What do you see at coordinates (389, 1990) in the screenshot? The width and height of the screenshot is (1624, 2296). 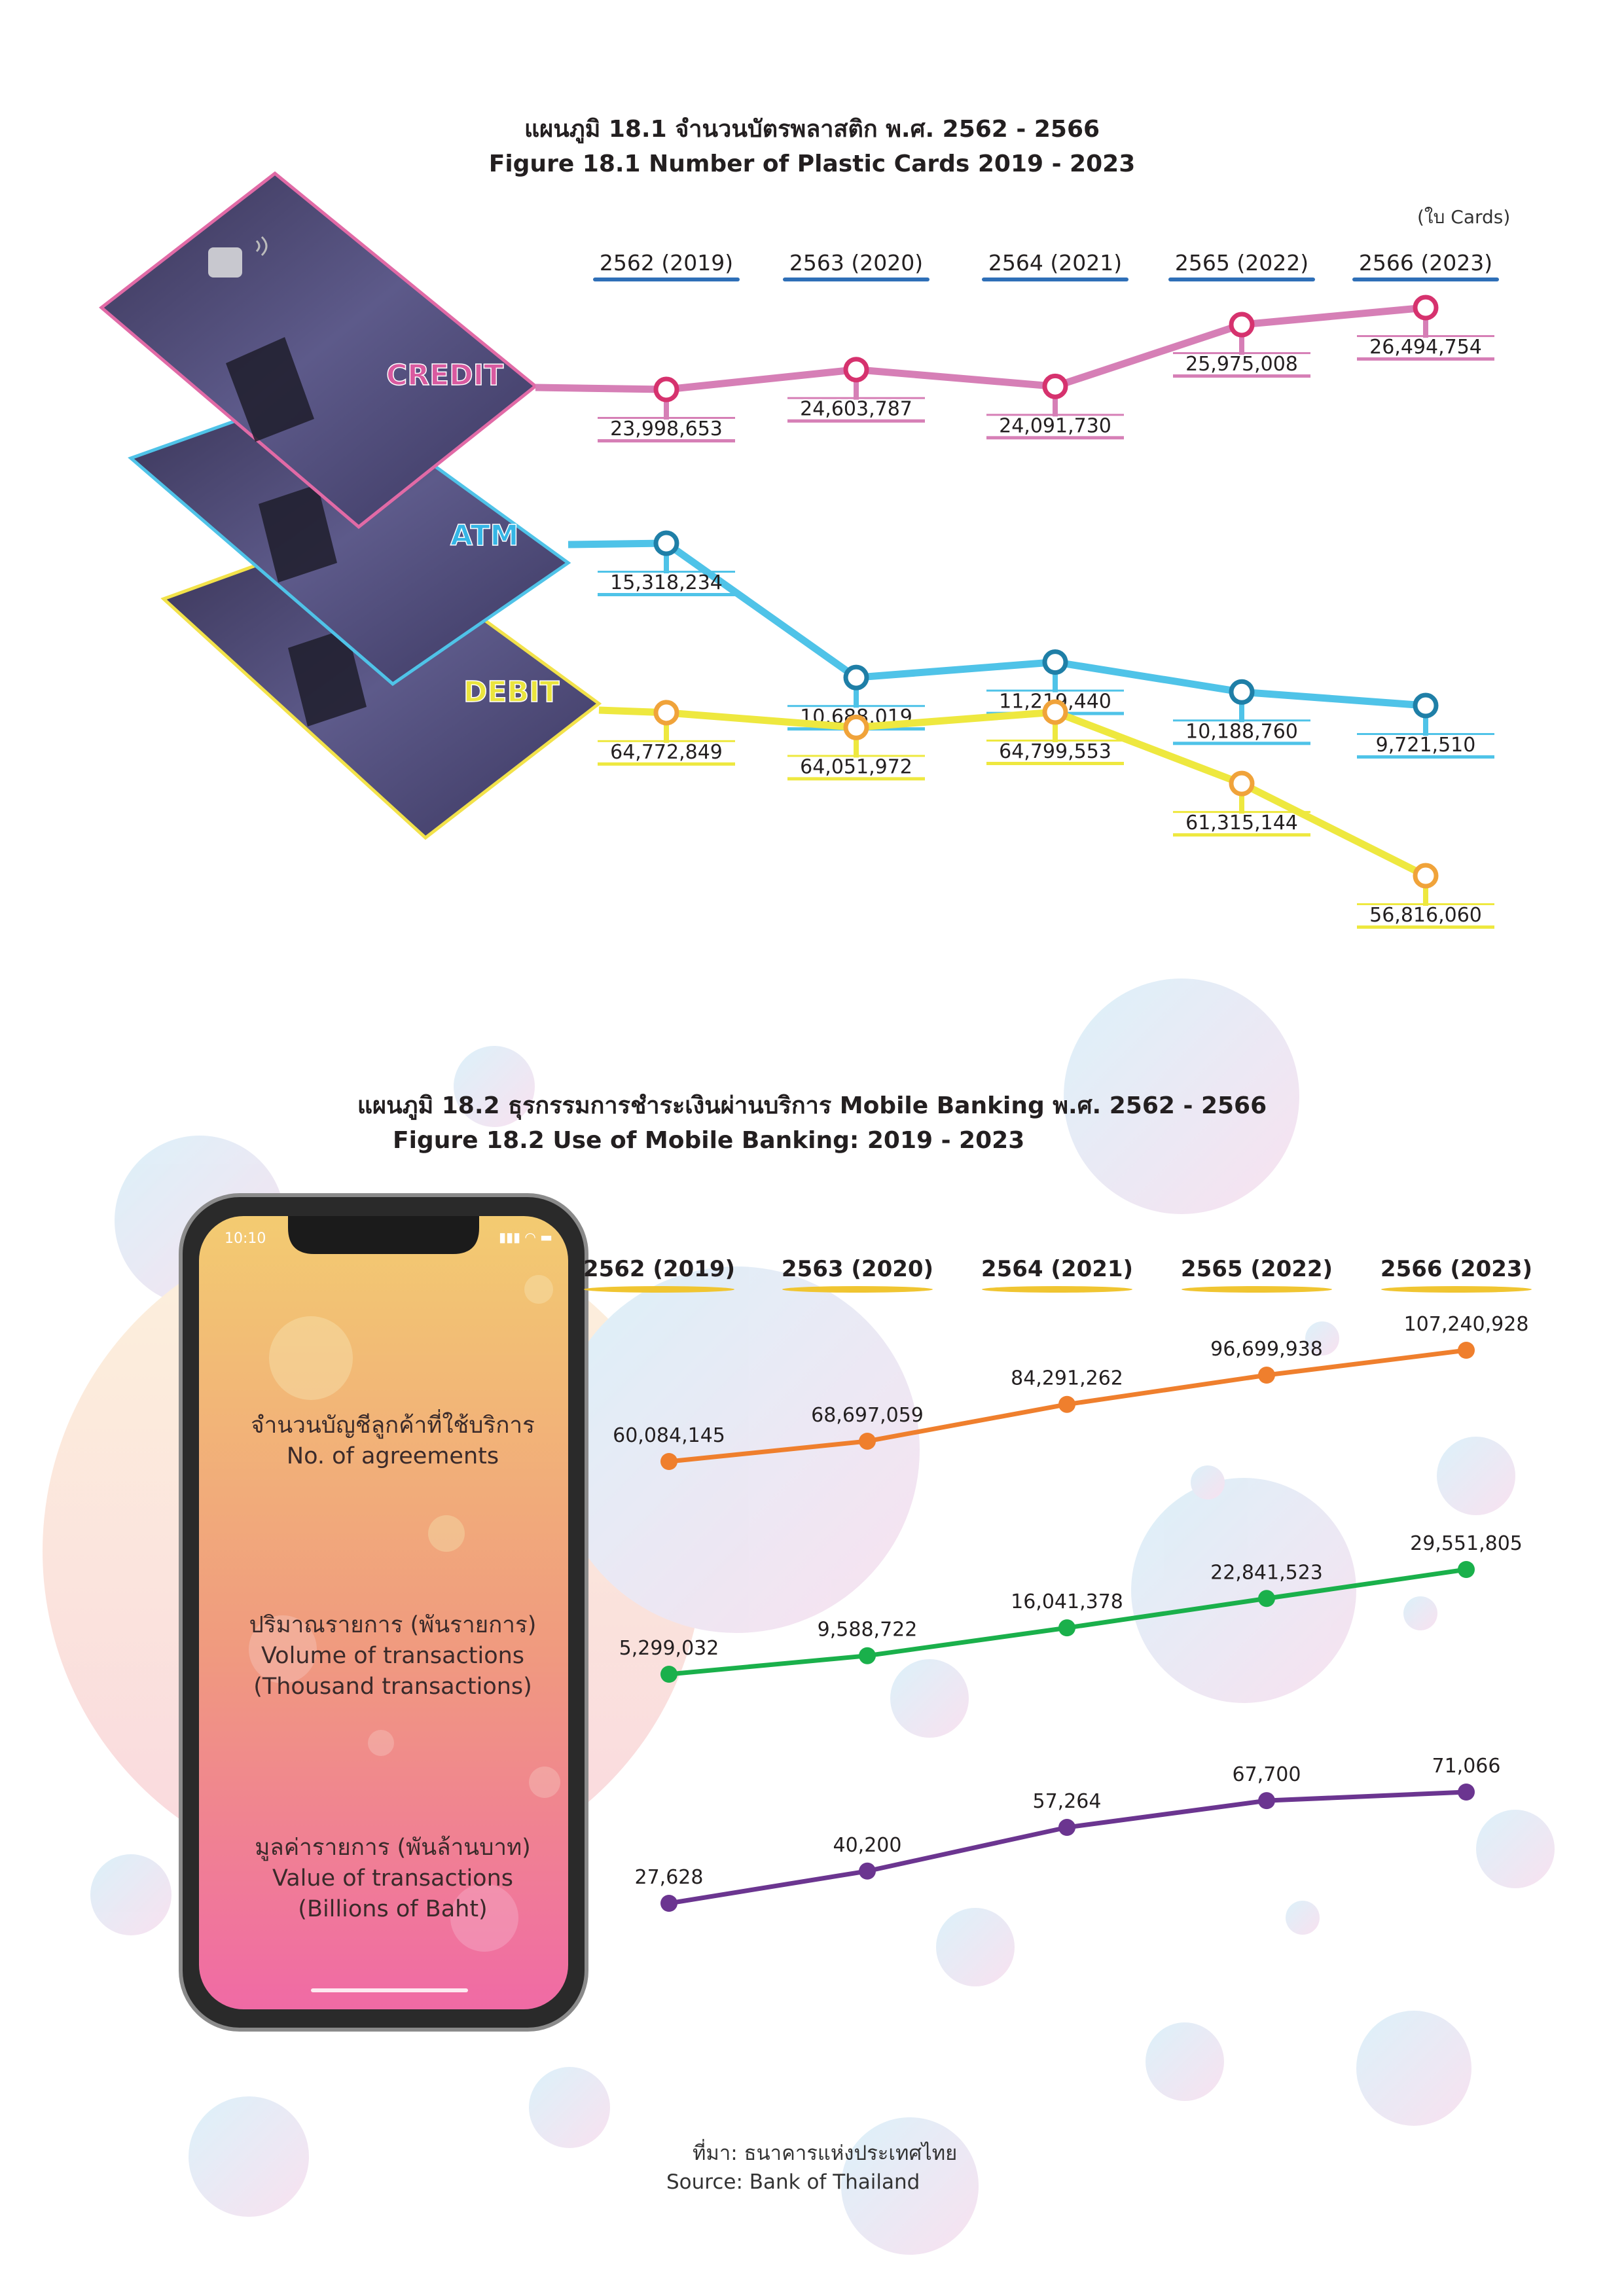 I see `home-indicator` at bounding box center [389, 1990].